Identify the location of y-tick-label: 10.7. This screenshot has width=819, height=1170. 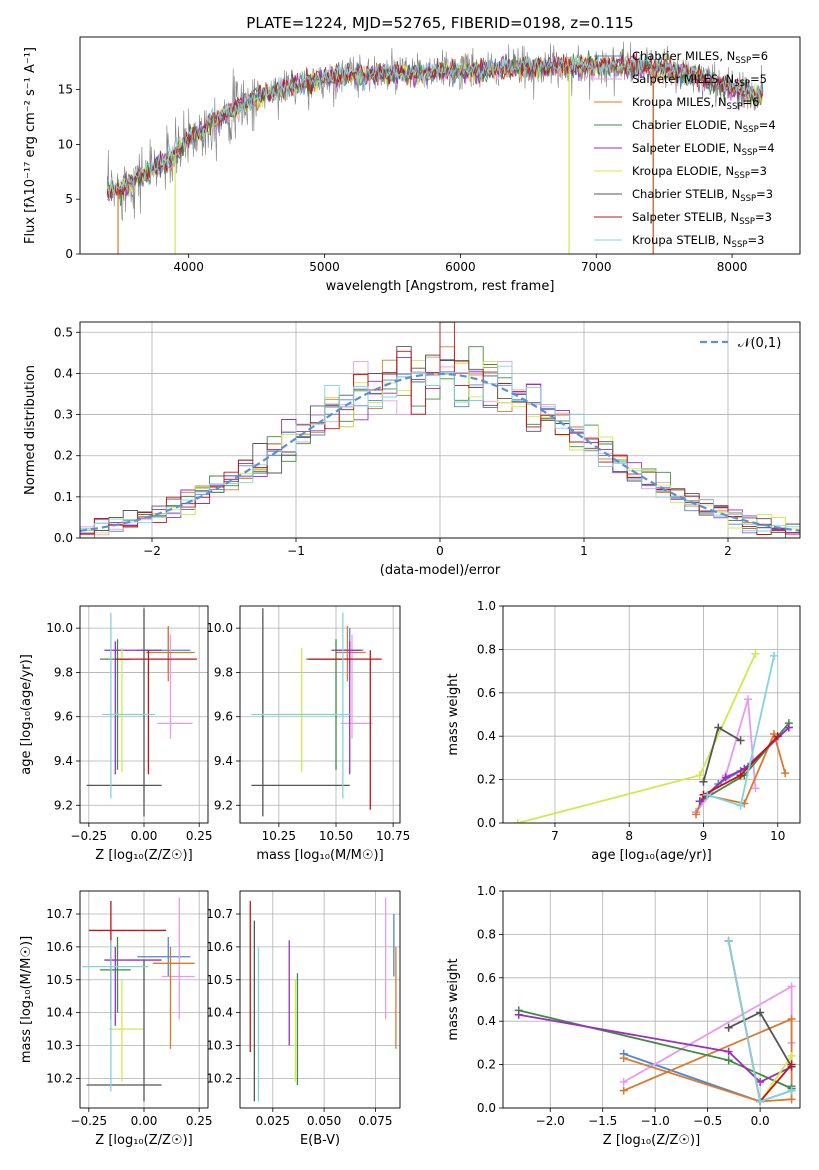
(219, 914).